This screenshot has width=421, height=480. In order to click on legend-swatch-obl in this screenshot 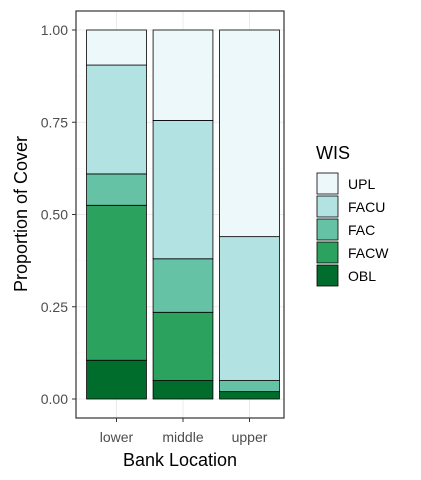, I will do `click(327, 275)`.